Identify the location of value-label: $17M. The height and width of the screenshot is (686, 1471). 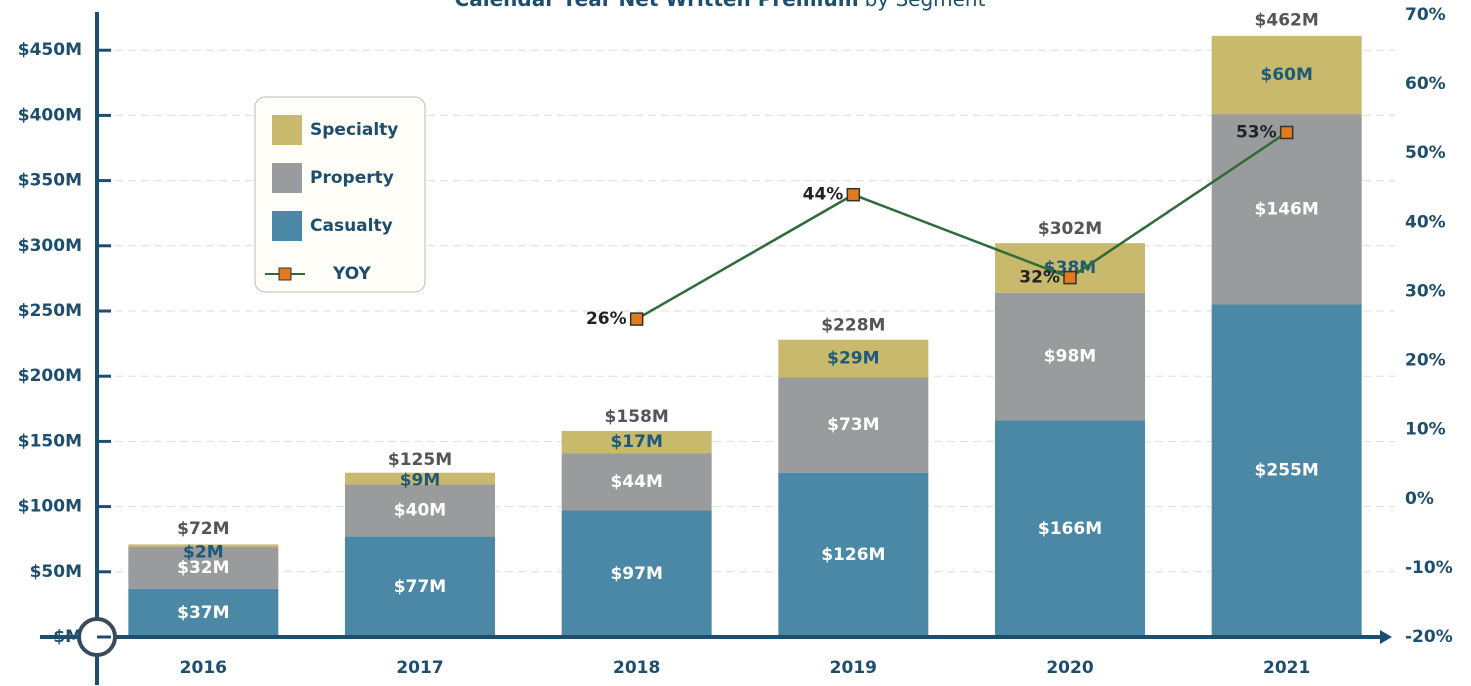
(636, 442).